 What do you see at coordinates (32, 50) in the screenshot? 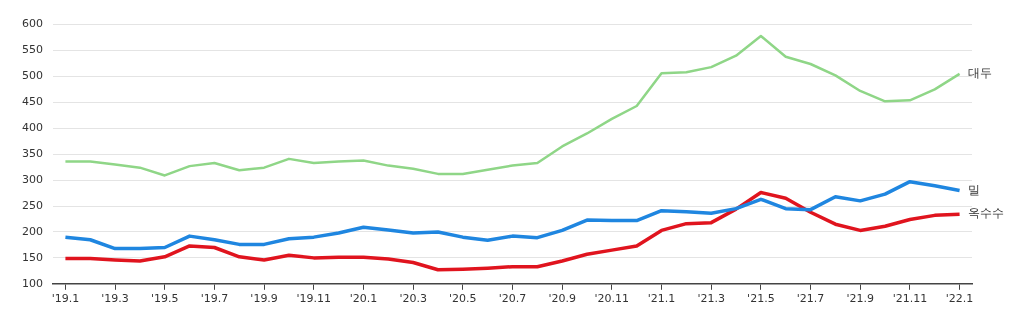
I see `y-tick-label: 550` at bounding box center [32, 50].